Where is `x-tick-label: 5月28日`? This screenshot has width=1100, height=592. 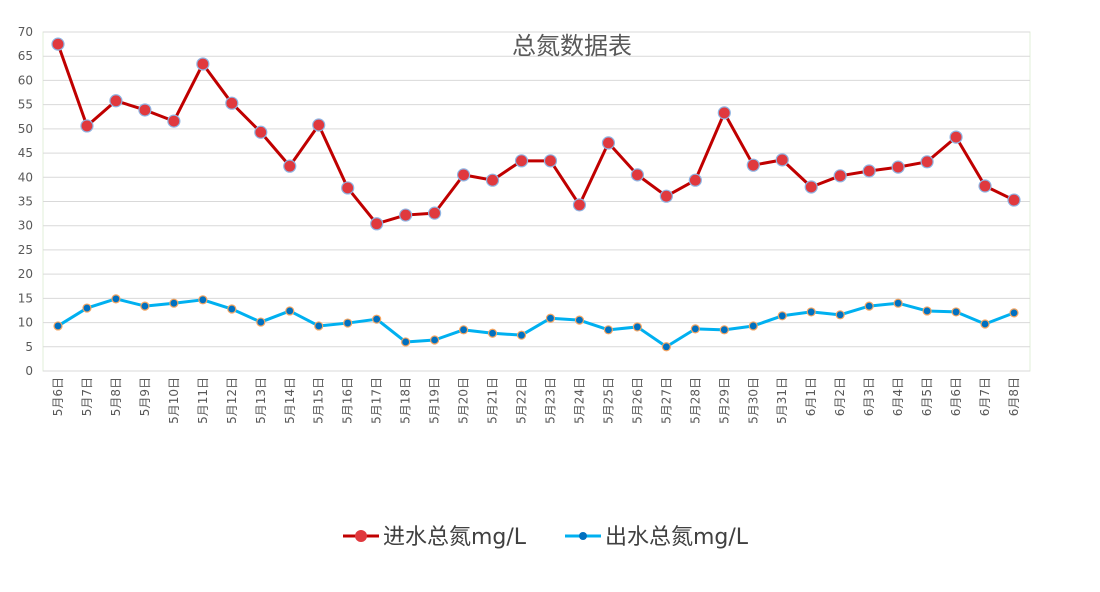 x-tick-label: 5月28日 is located at coordinates (695, 400).